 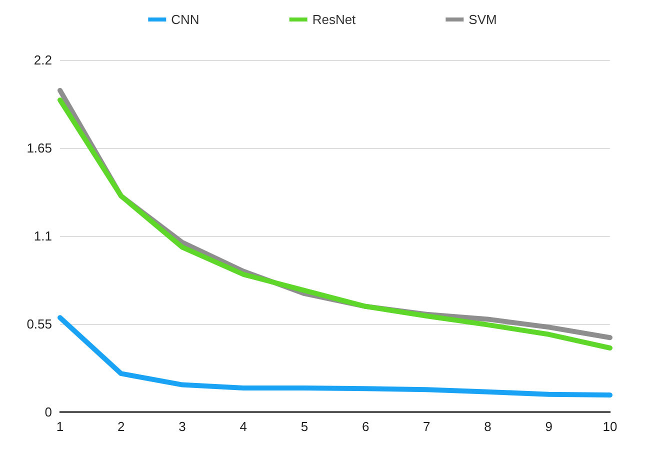 I want to click on legend-label: ResNet, so click(x=334, y=19).